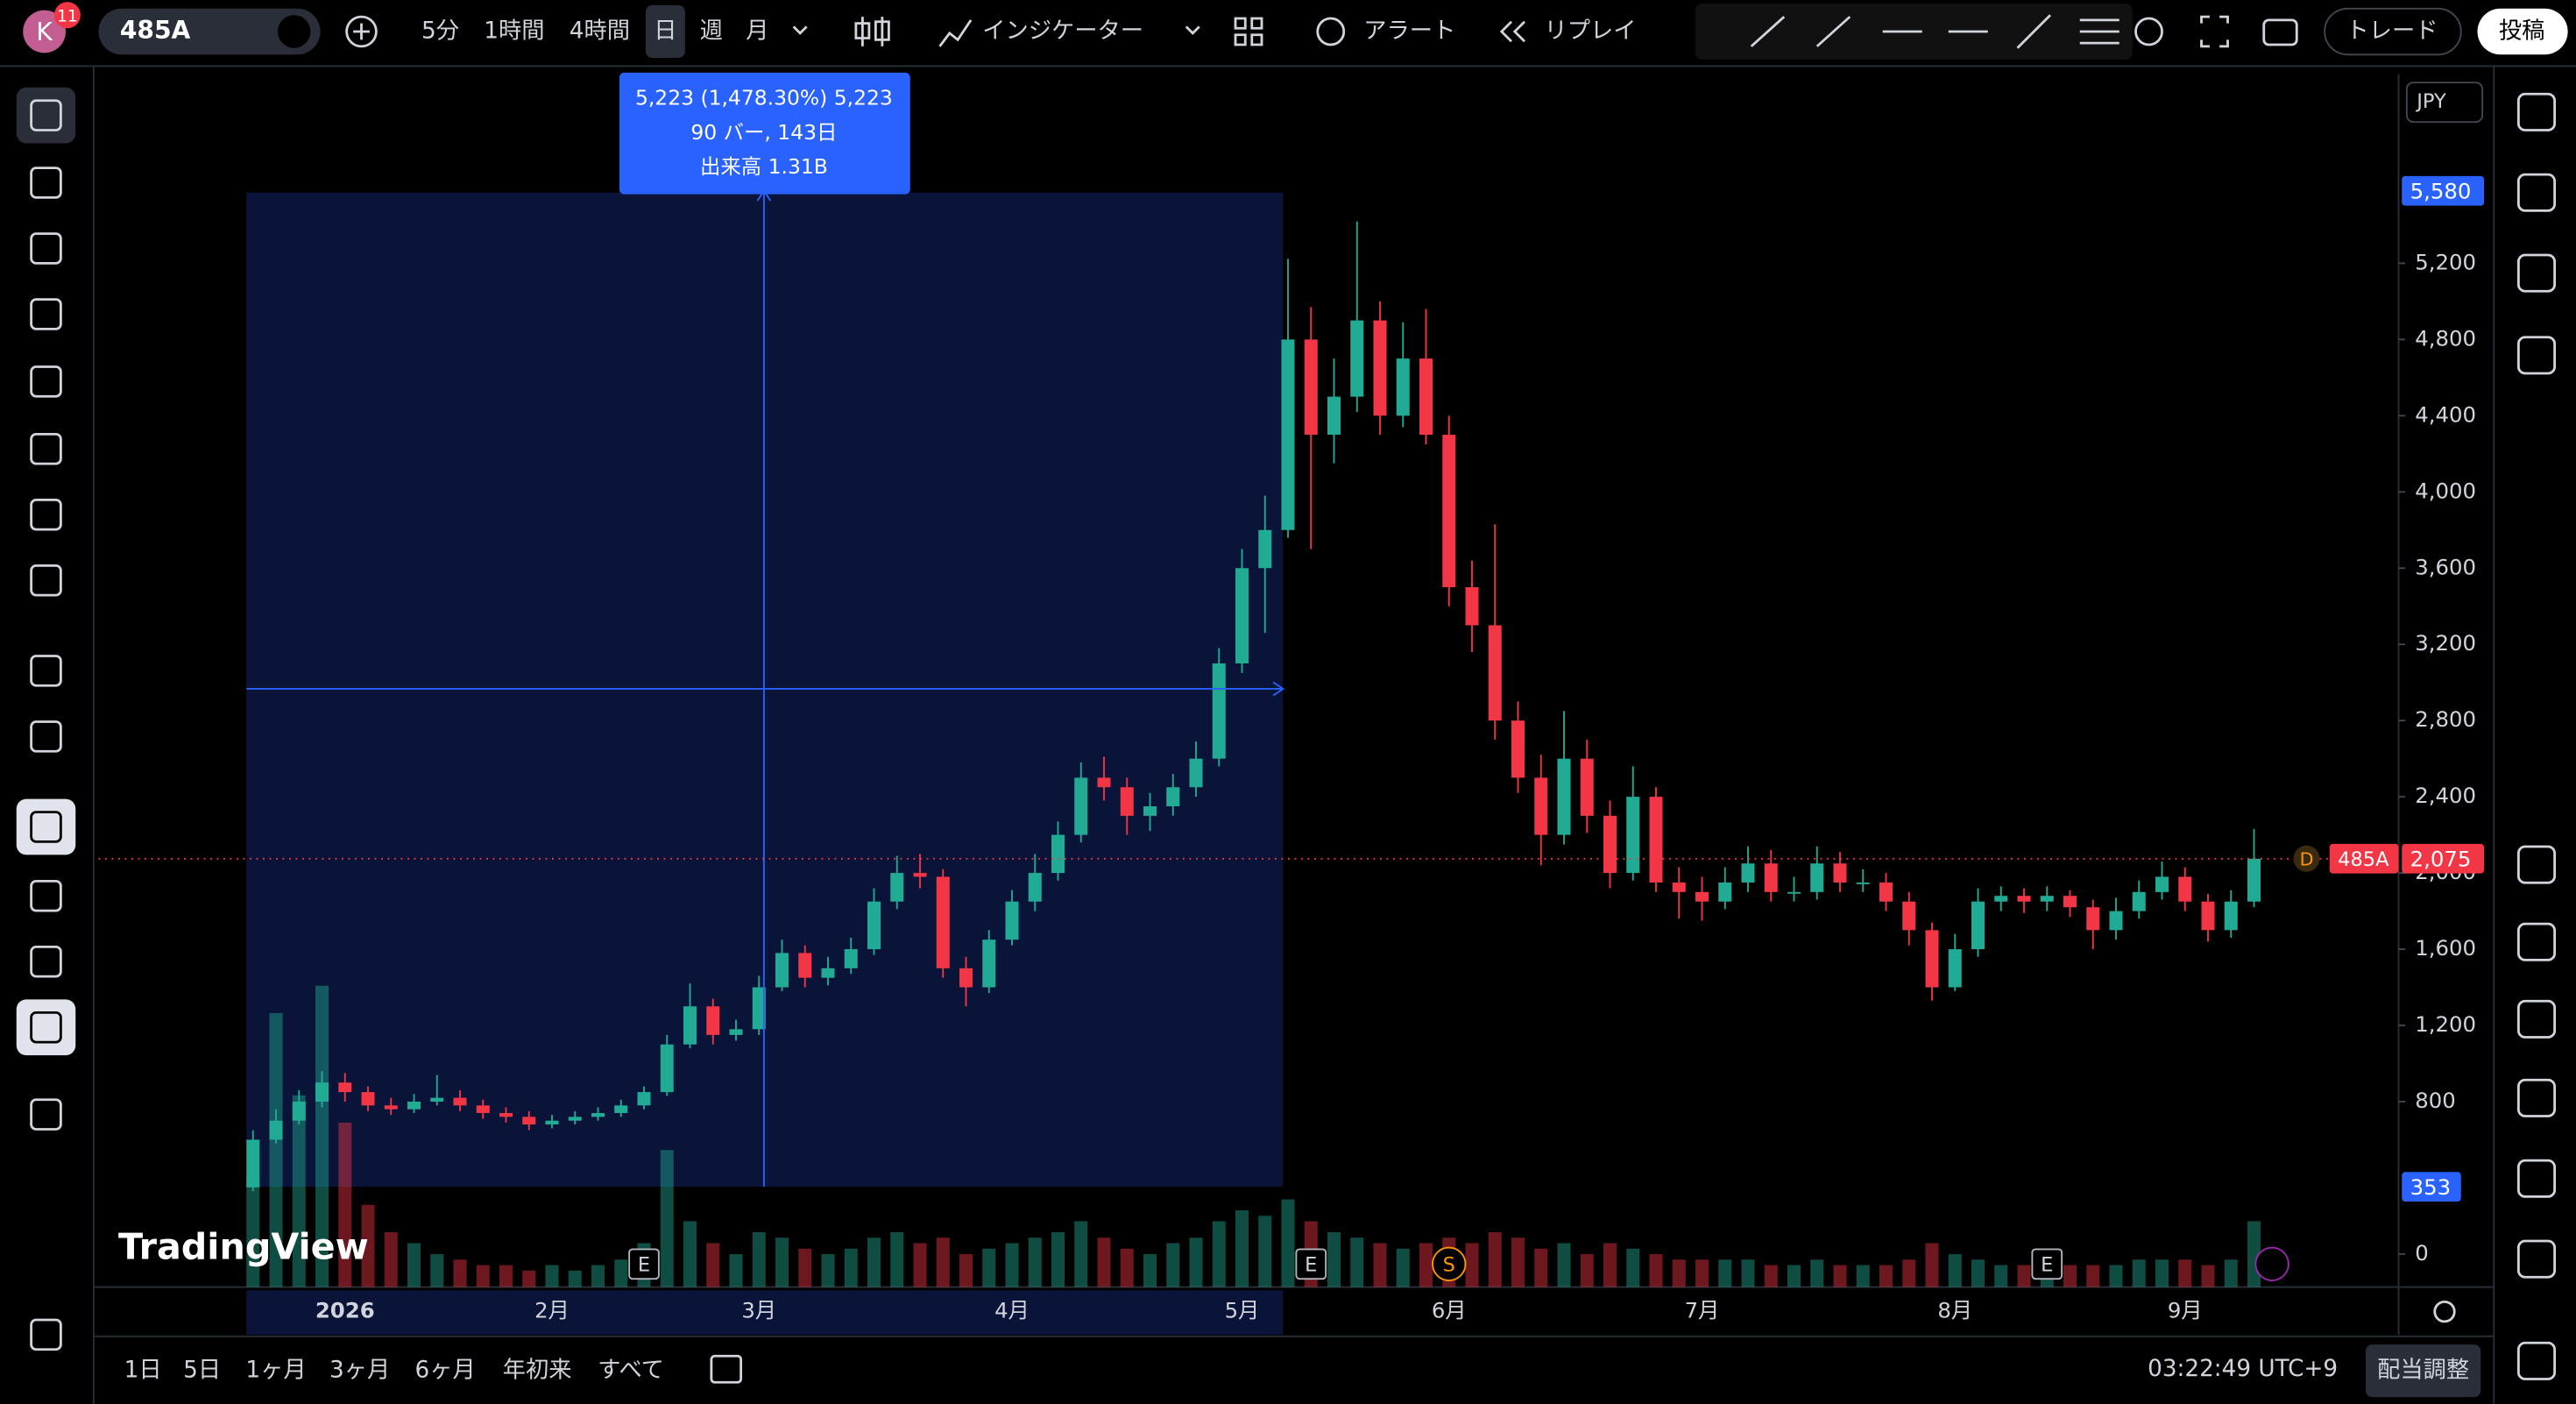 Image resolution: width=2576 pixels, height=1404 pixels. What do you see at coordinates (2445, 719) in the screenshot?
I see `y-tick-label: 2,800` at bounding box center [2445, 719].